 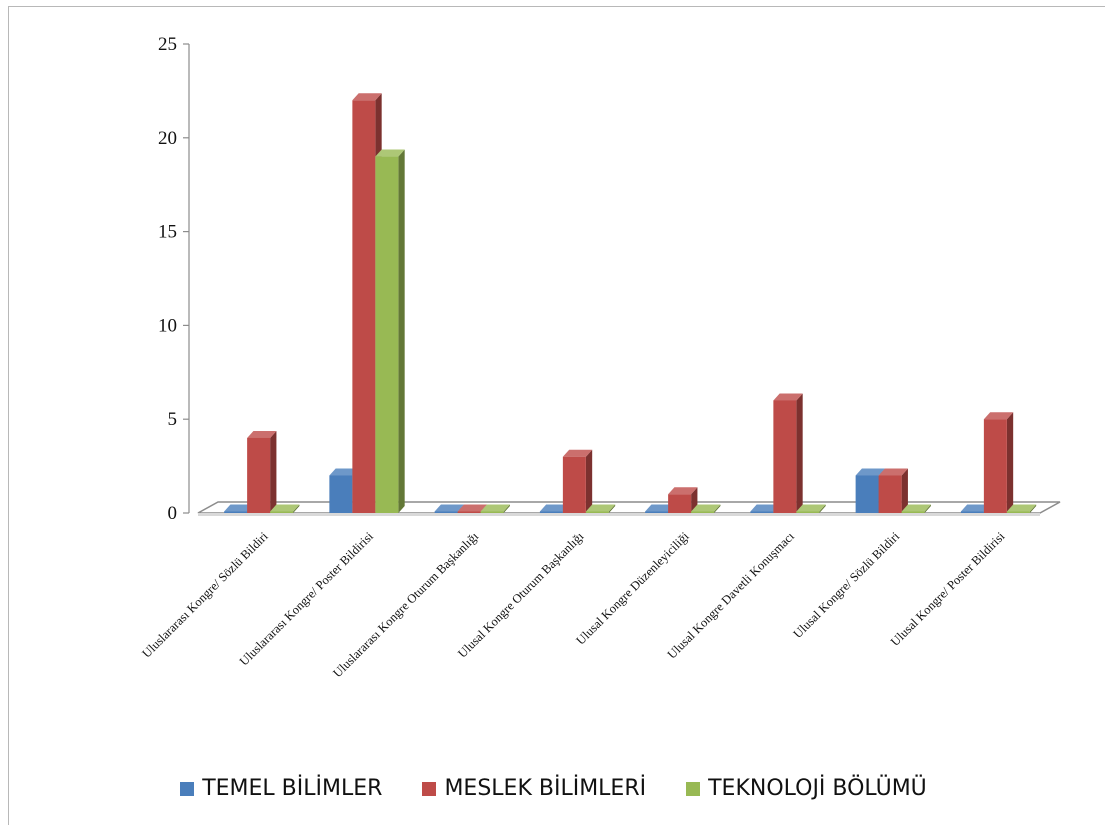 I want to click on y-tick-label: 20, so click(x=167, y=138).